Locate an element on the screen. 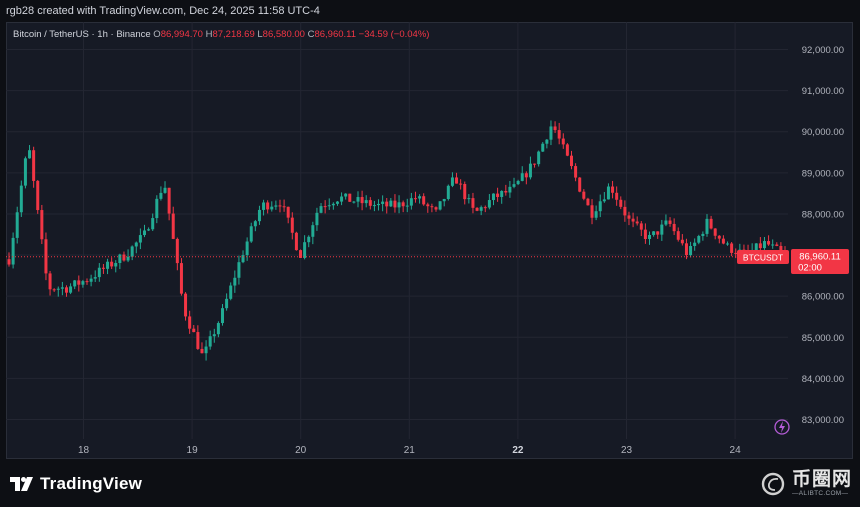 The height and width of the screenshot is (507, 860). y-tick-label: 92,000.00 is located at coordinates (823, 50).